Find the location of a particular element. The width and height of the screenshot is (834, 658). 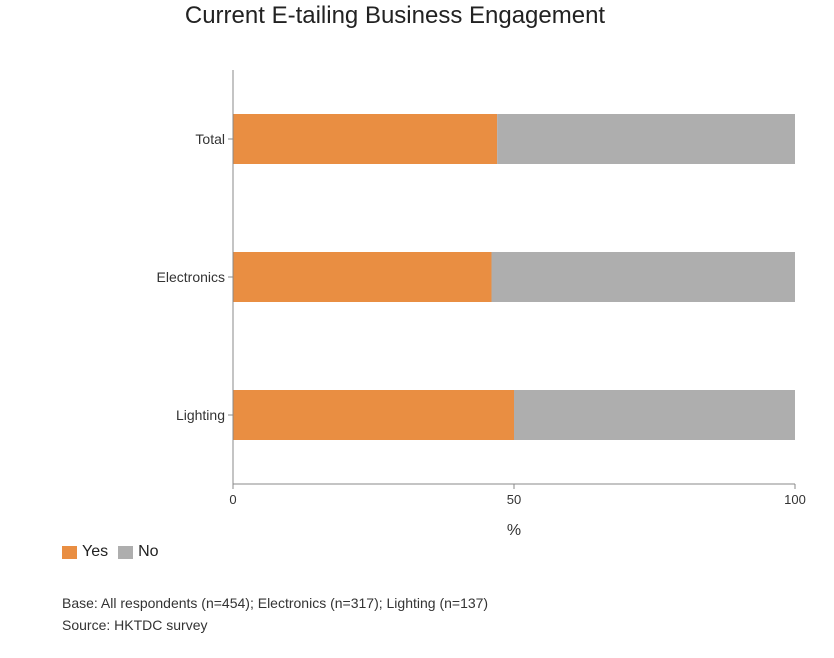

bar-electronics-no is located at coordinates (643, 277).